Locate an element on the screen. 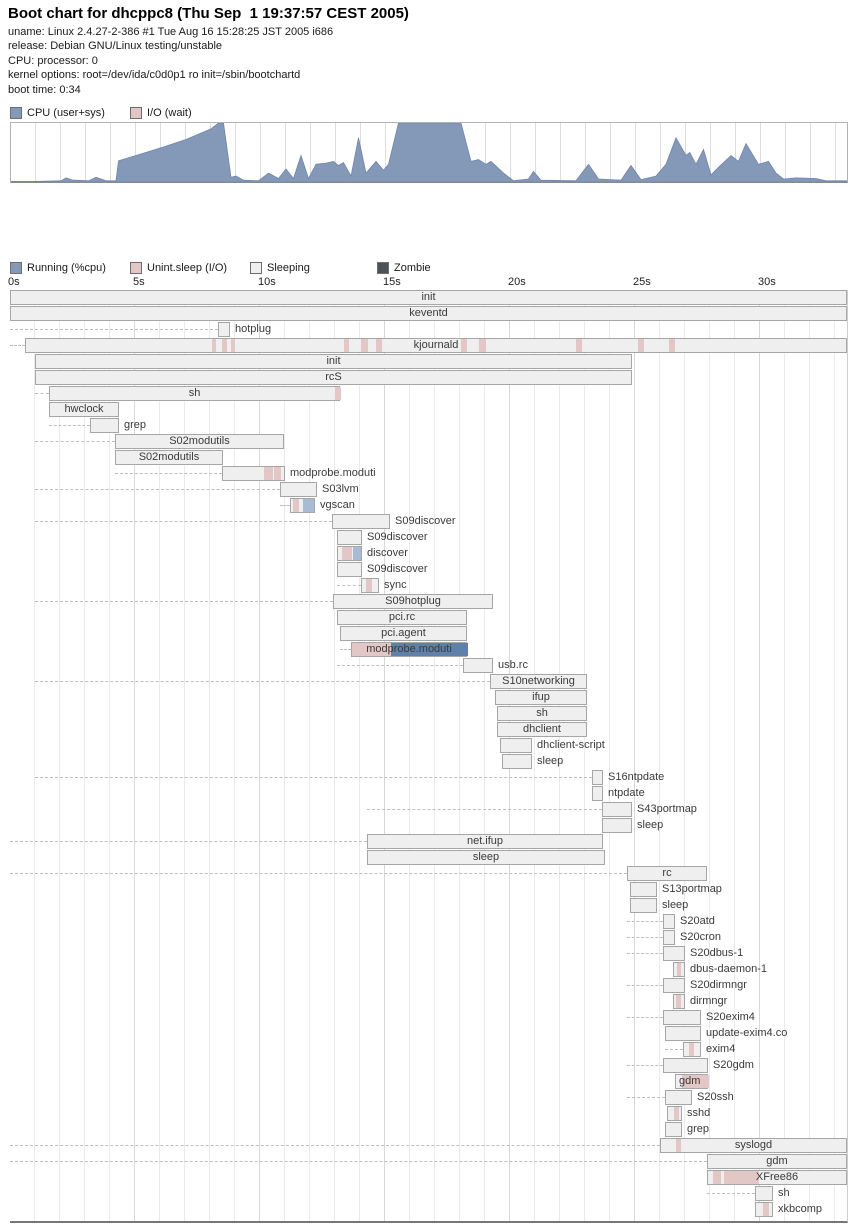 The image size is (858, 1228). process-label: kjournald is located at coordinates (436, 345).